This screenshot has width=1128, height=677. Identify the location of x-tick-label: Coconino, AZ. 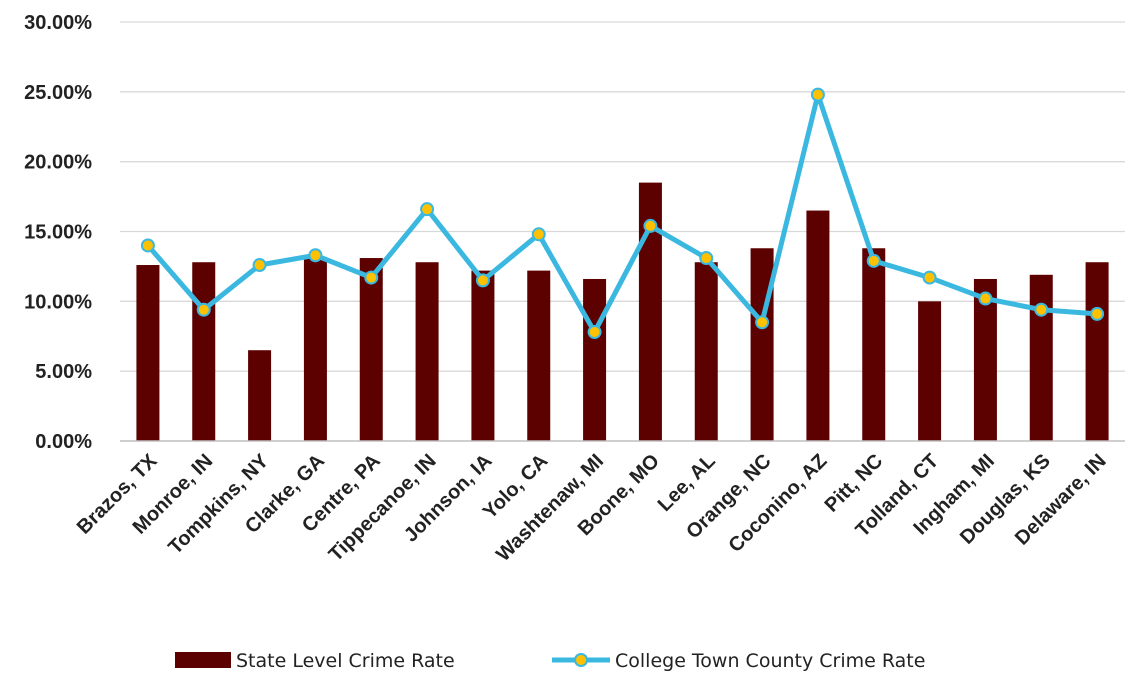
(778, 503).